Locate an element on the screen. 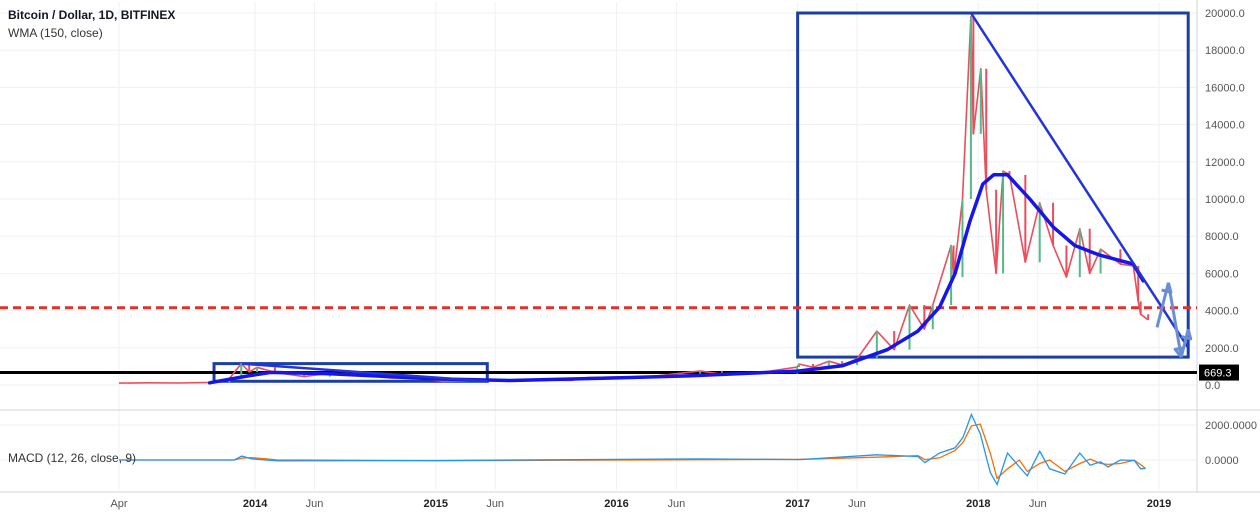 The width and height of the screenshot is (1260, 520). current-price-label: 669.3 is located at coordinates (1218, 374).